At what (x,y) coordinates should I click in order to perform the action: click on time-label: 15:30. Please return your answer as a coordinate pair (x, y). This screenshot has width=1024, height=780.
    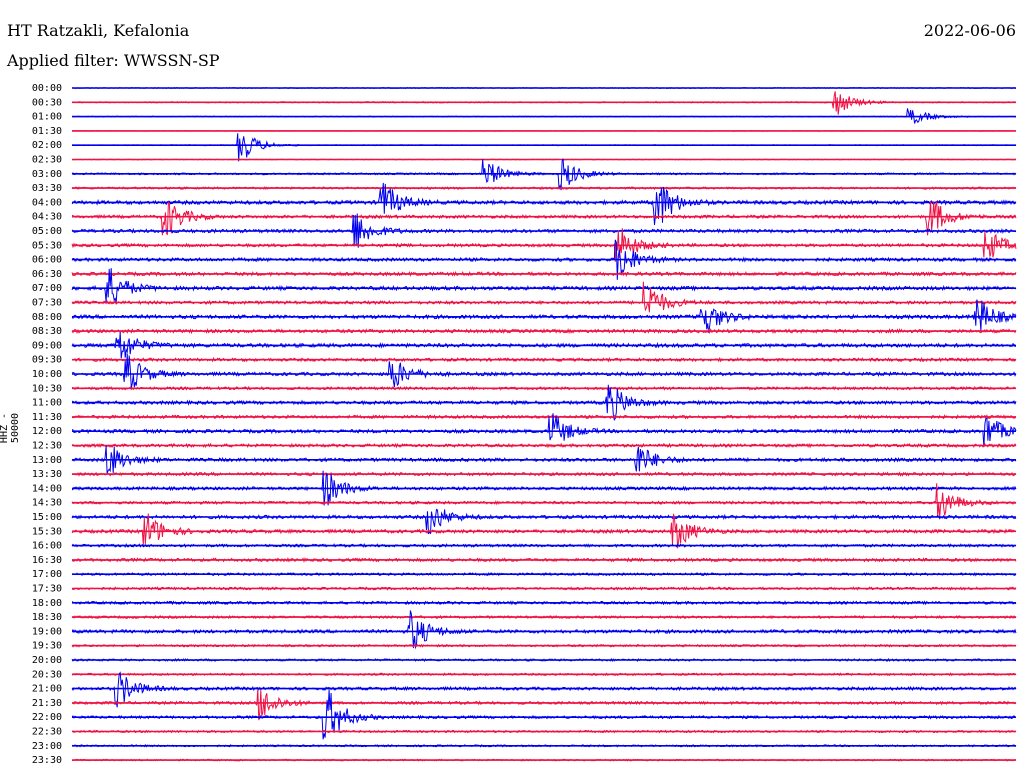
    Looking at the image, I should click on (47, 531).